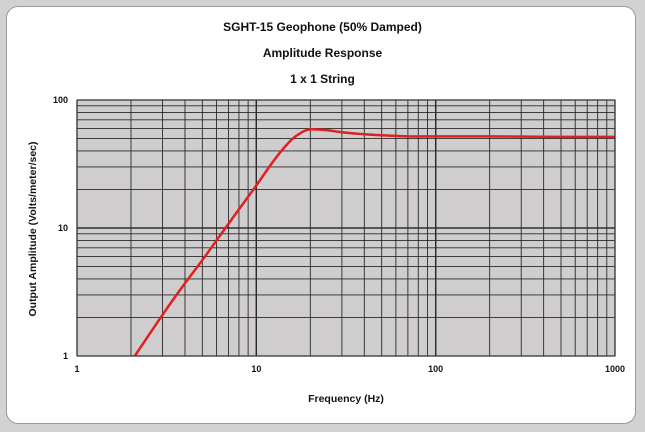 The height and width of the screenshot is (432, 645). Describe the element at coordinates (60, 100) in the screenshot. I see `y-tick-label: 100` at that location.